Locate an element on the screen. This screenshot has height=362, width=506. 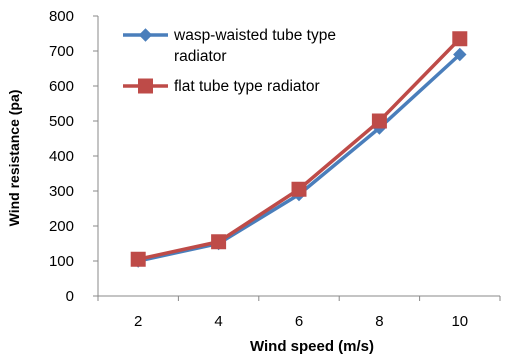
y-tick-label: 600 is located at coordinates (61, 86).